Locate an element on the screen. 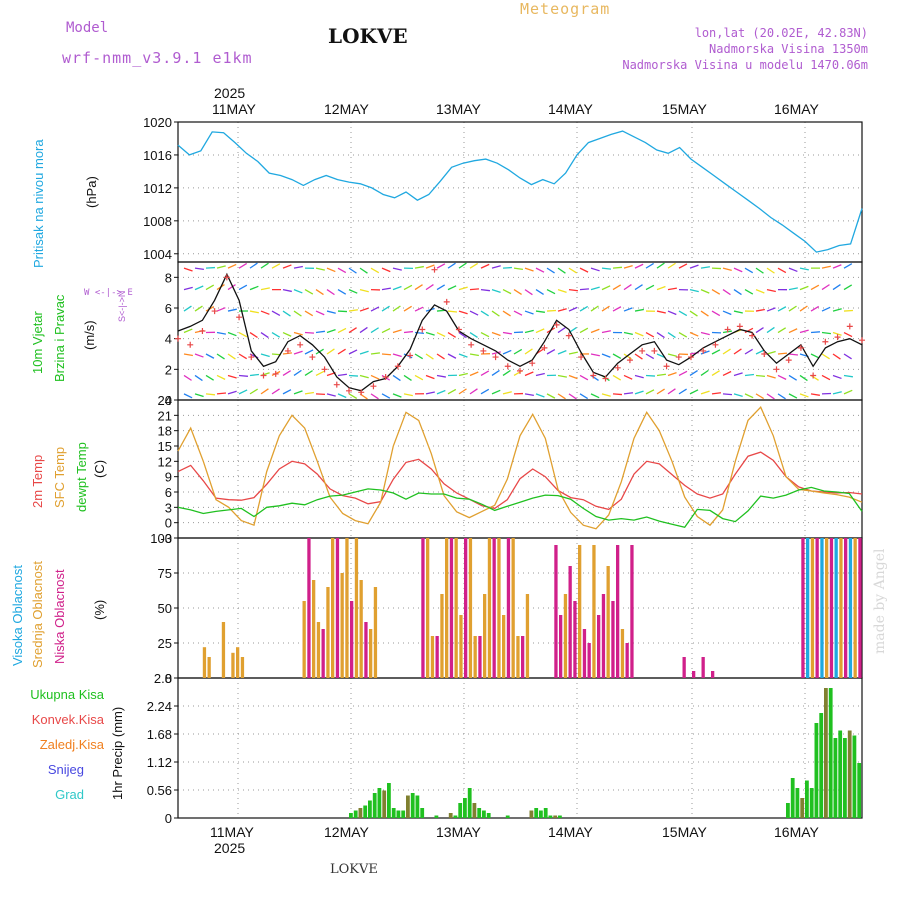  ytick-label-5-4: 1.68 is located at coordinates (159, 734).